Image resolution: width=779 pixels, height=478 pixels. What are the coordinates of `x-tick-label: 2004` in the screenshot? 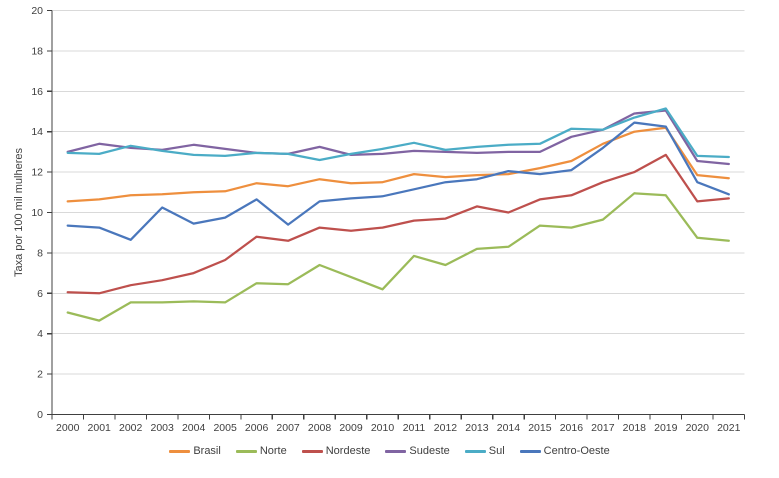 It's located at (194, 428).